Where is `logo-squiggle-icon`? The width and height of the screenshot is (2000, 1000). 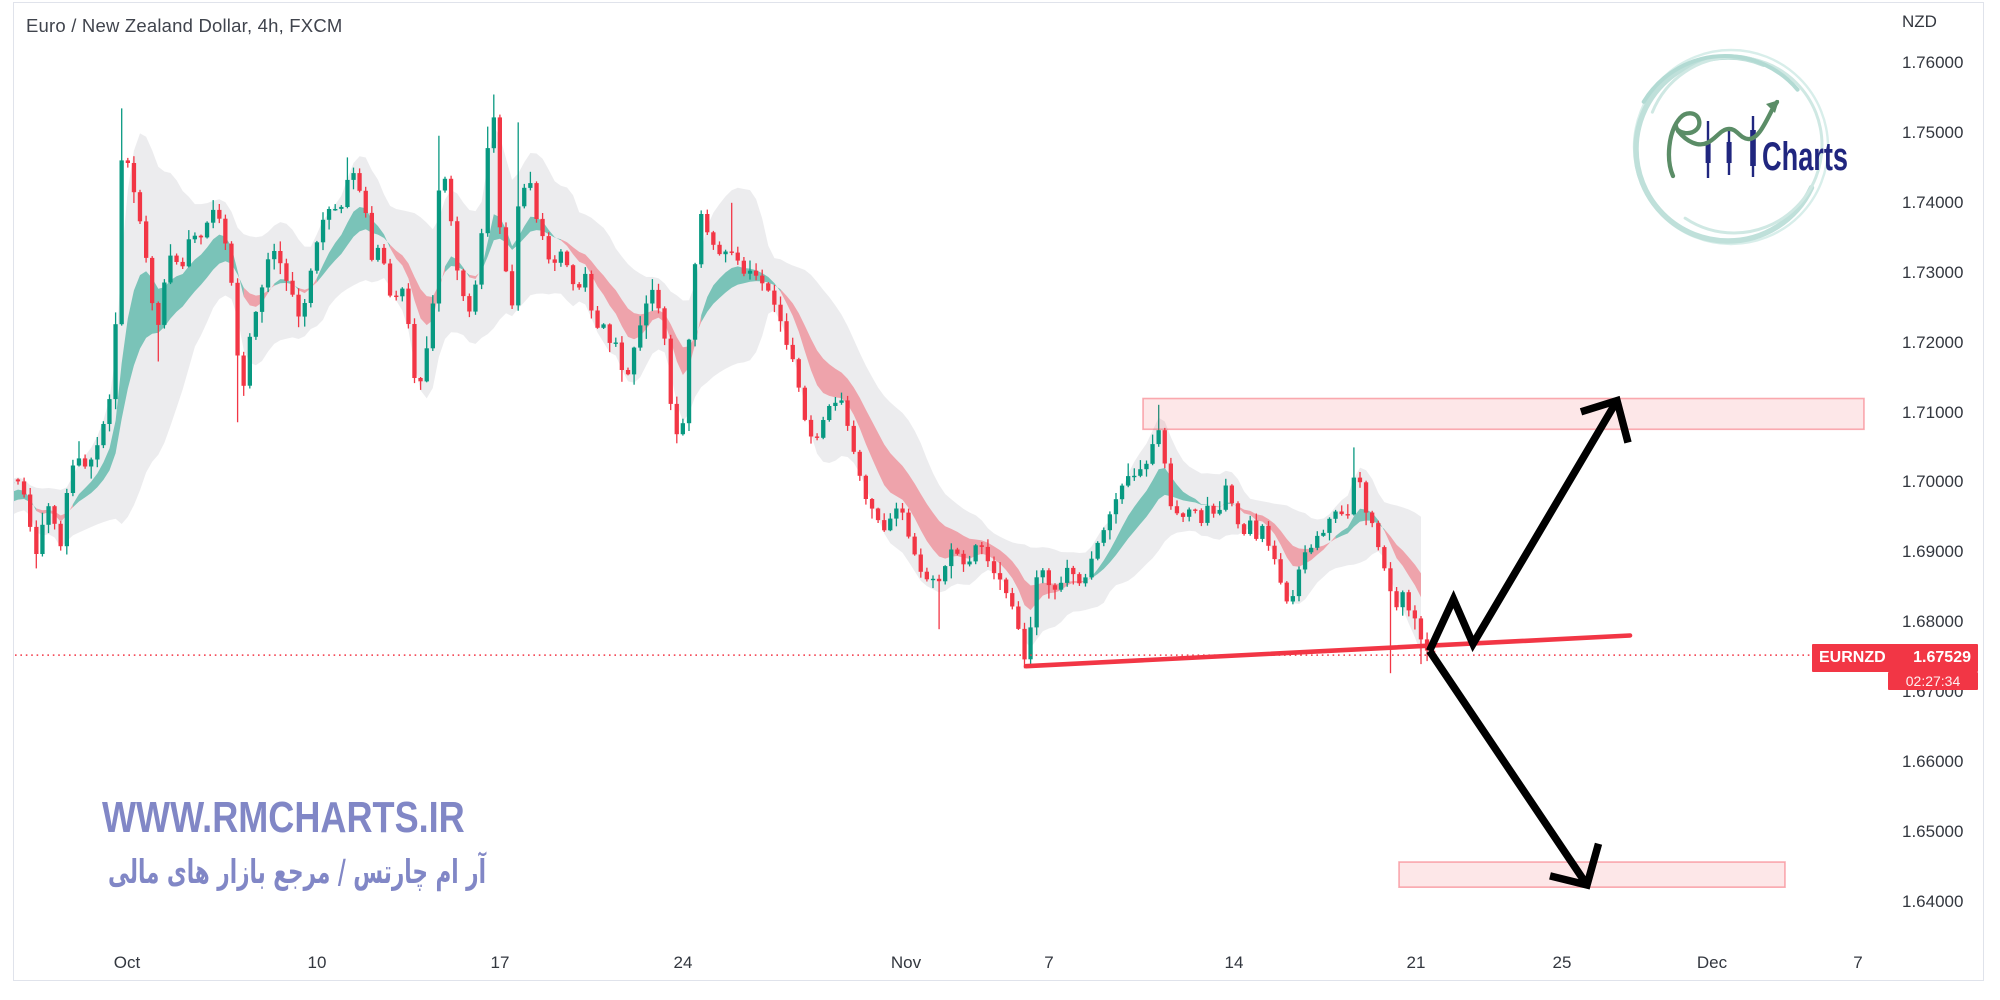 logo-squiggle-icon is located at coordinates (1723, 139).